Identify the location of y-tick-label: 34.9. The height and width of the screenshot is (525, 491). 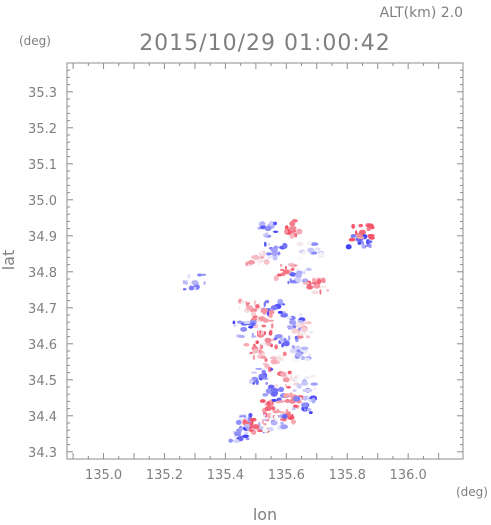
(42, 237).